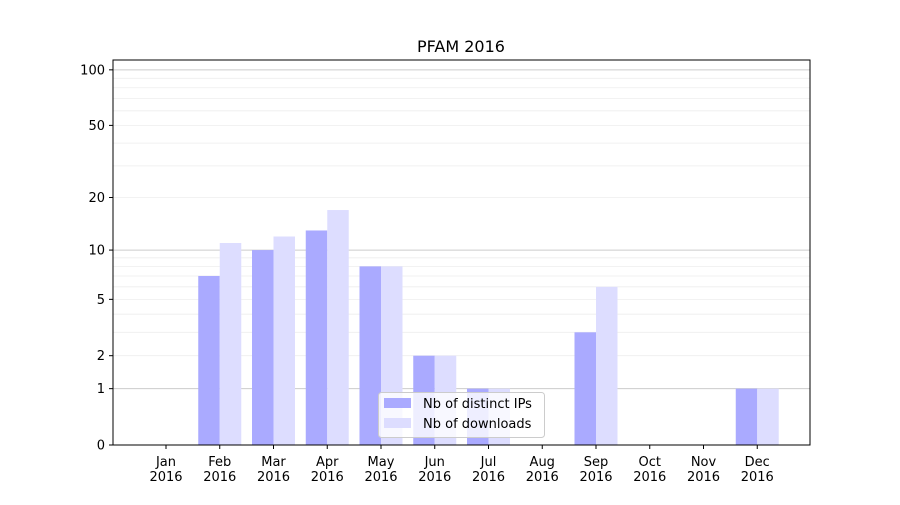  What do you see at coordinates (381, 462) in the screenshot?
I see `x-tick-label: May` at bounding box center [381, 462].